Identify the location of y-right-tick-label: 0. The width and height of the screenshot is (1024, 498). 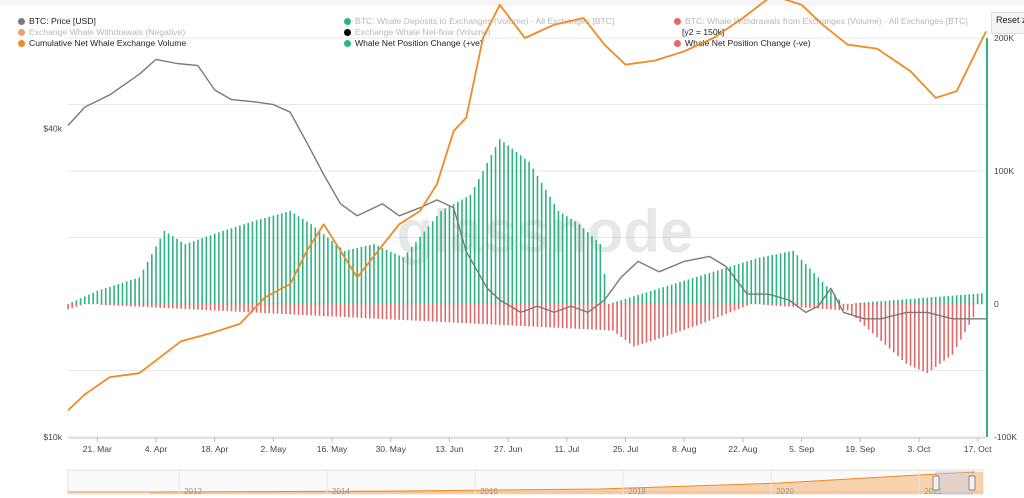
(996, 304).